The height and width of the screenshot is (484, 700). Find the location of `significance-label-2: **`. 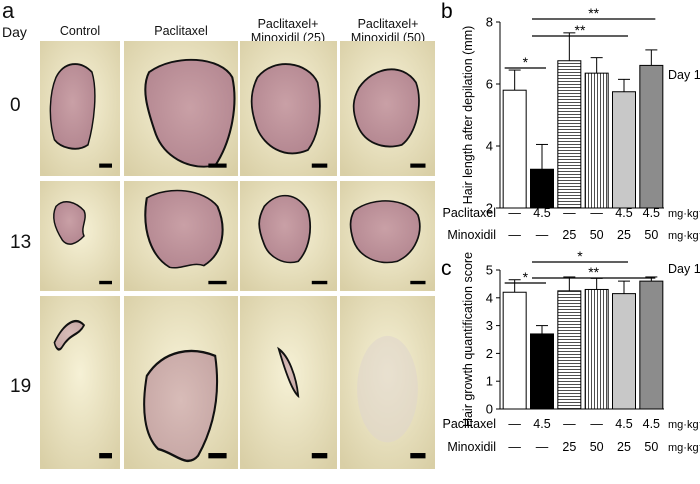

significance-label-2: ** is located at coordinates (593, 13).